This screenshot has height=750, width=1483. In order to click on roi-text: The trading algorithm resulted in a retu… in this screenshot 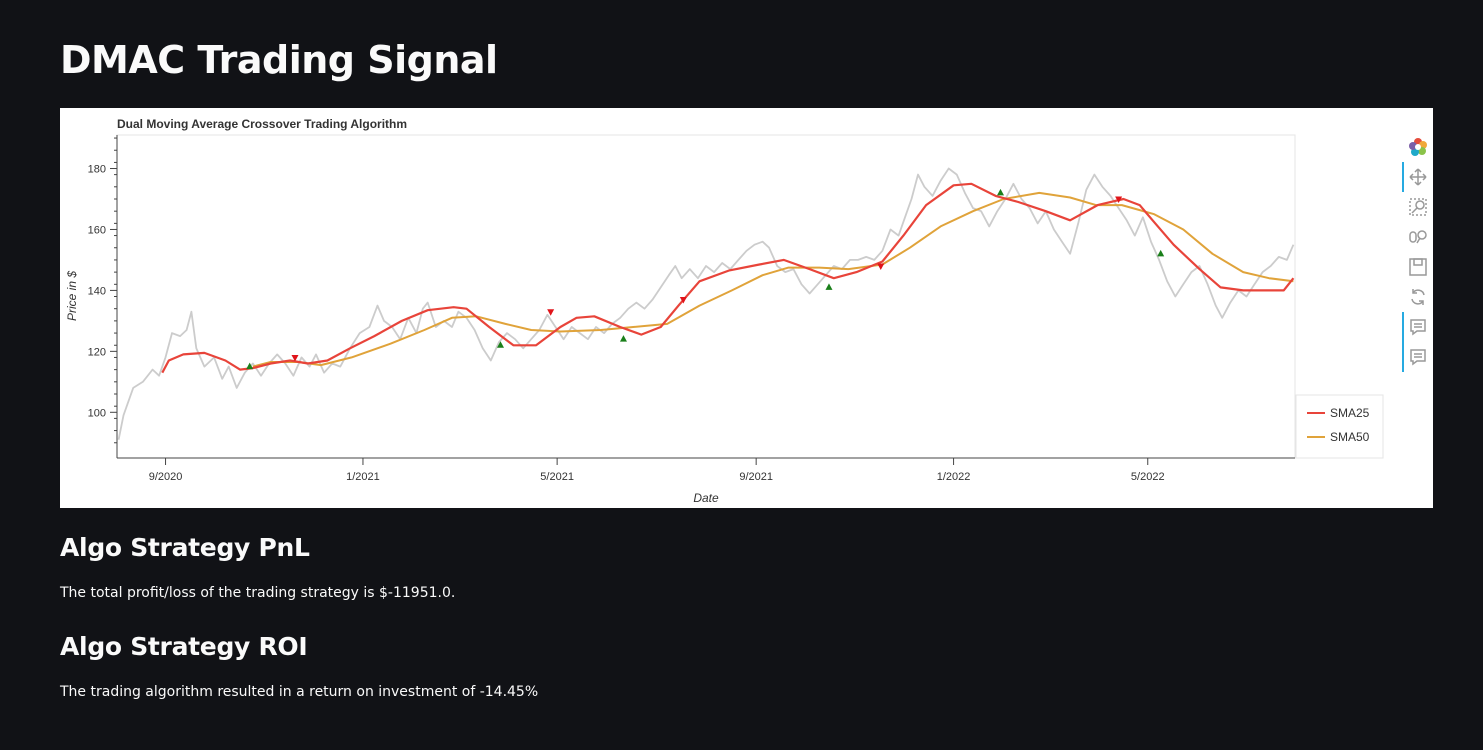, I will do `click(299, 692)`.